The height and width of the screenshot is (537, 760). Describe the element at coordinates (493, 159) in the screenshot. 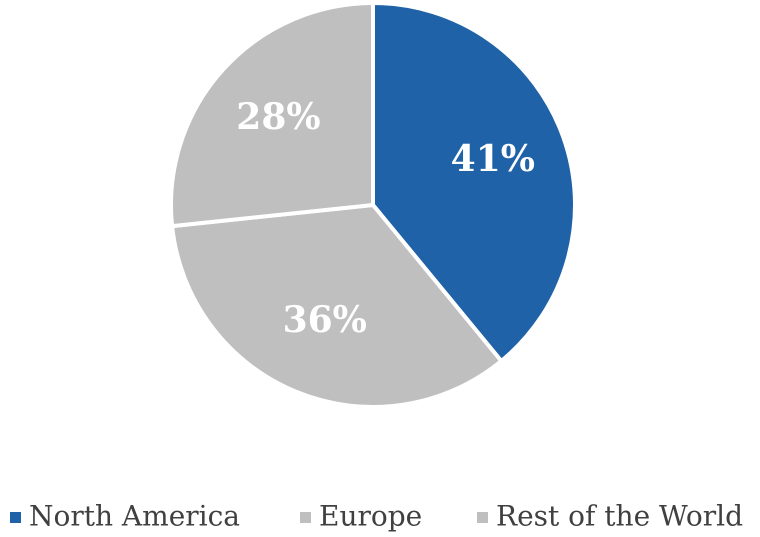

I see `value-label: 41%` at that location.